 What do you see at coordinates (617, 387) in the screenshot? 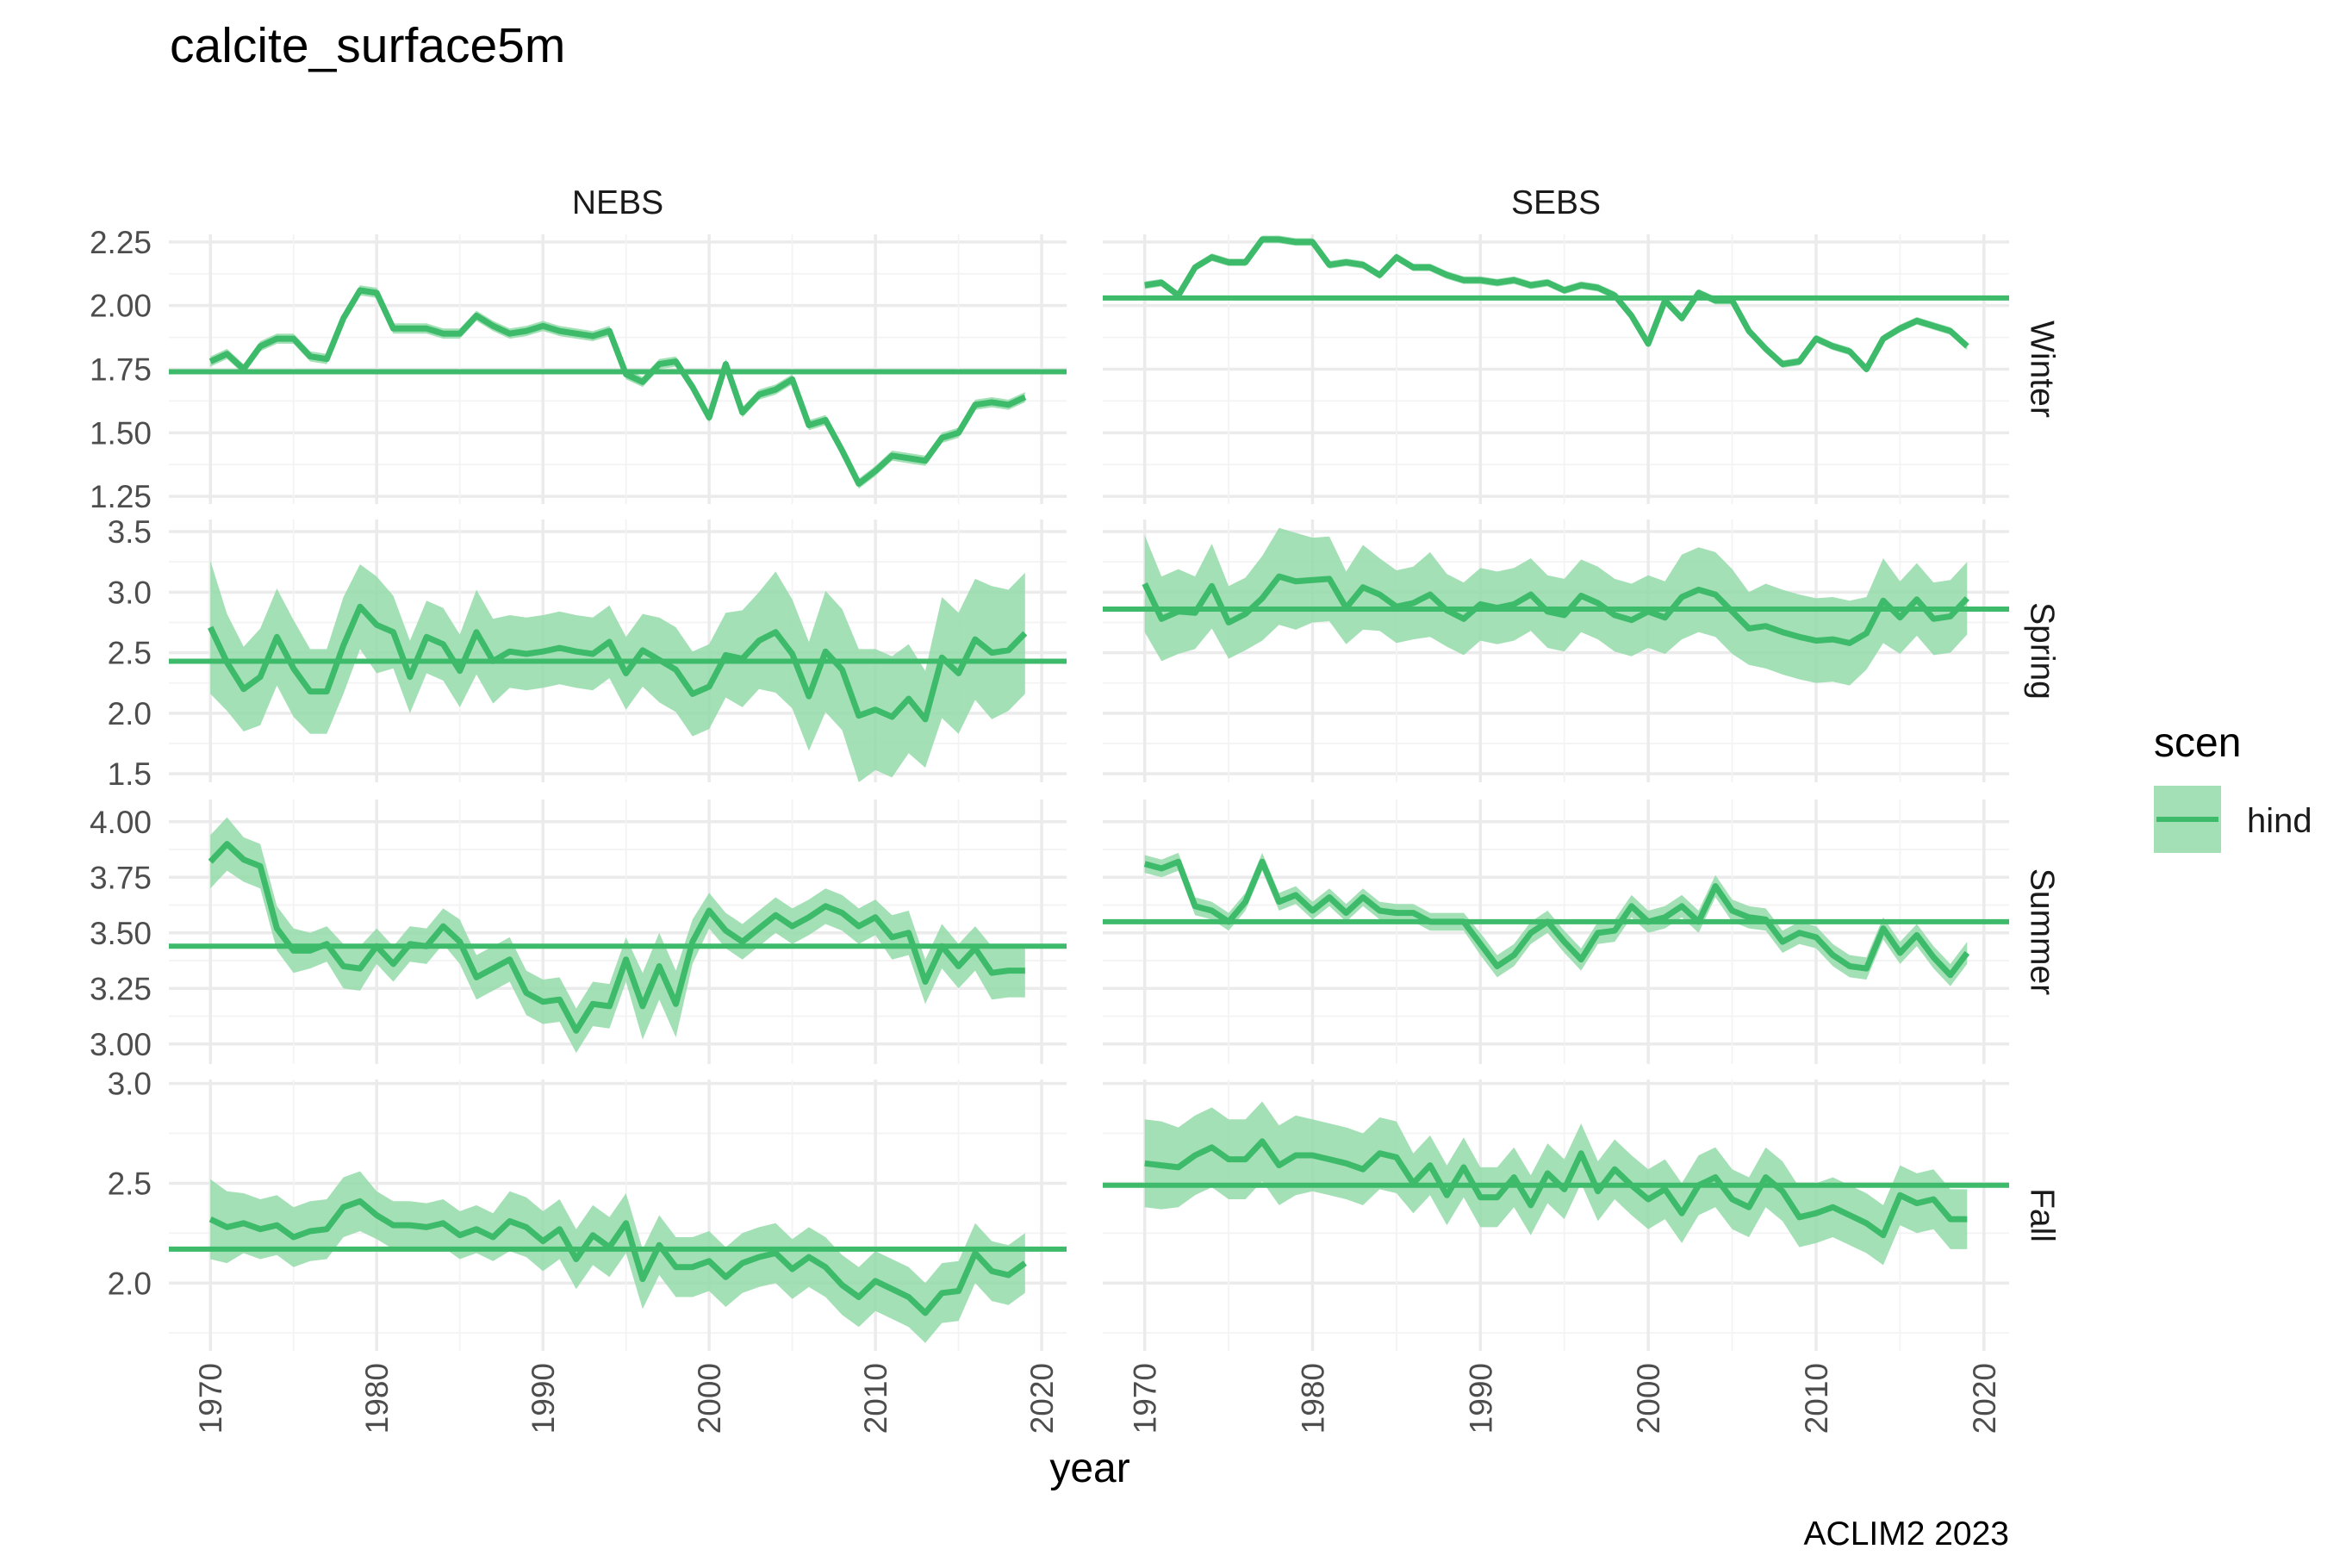
I see `series-line-nebs-winter` at bounding box center [617, 387].